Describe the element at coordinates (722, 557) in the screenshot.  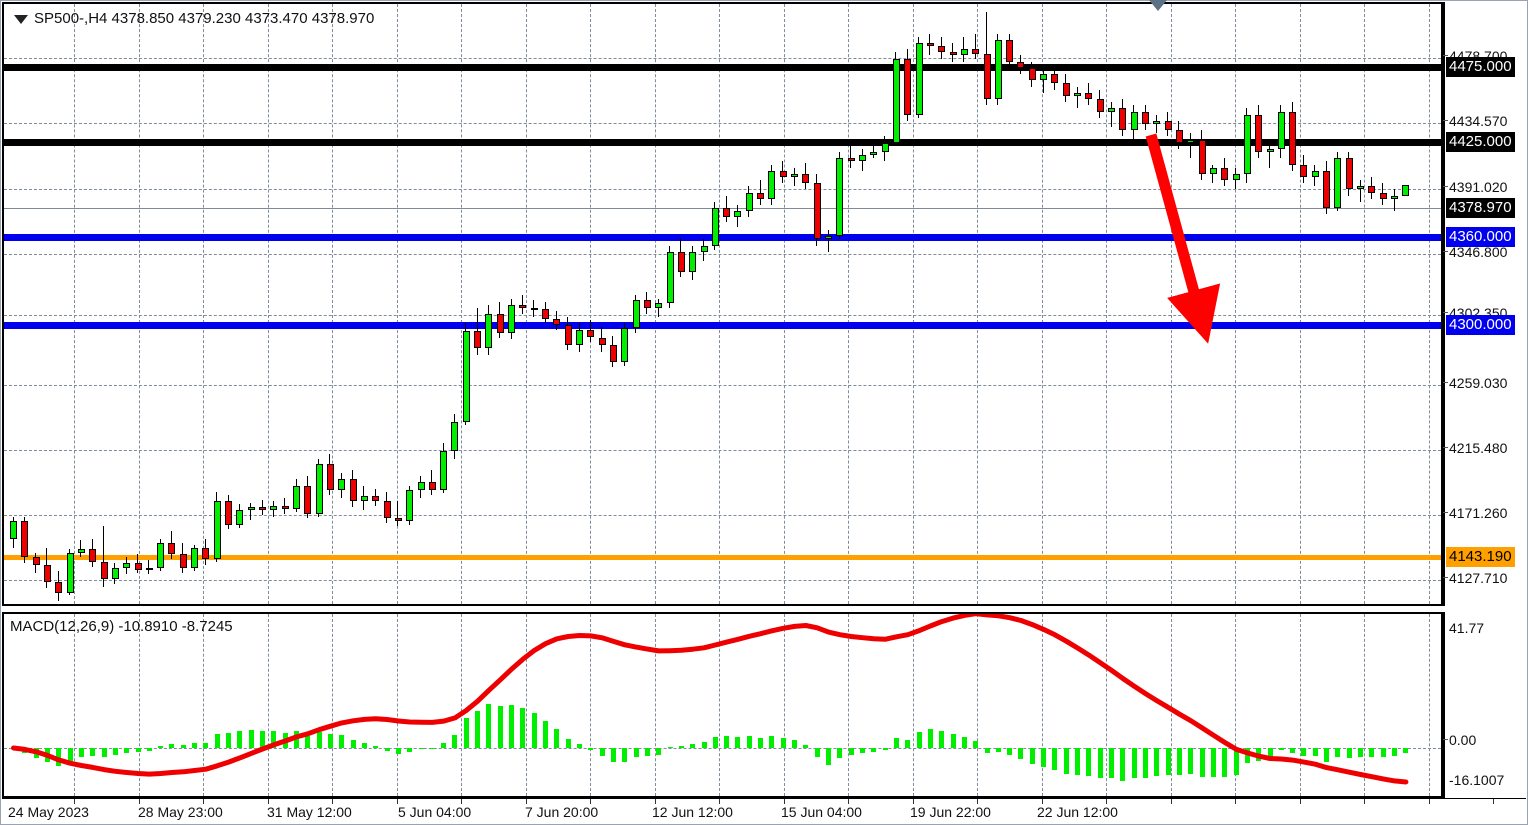
I see `level-line-pivot-4143.190` at that location.